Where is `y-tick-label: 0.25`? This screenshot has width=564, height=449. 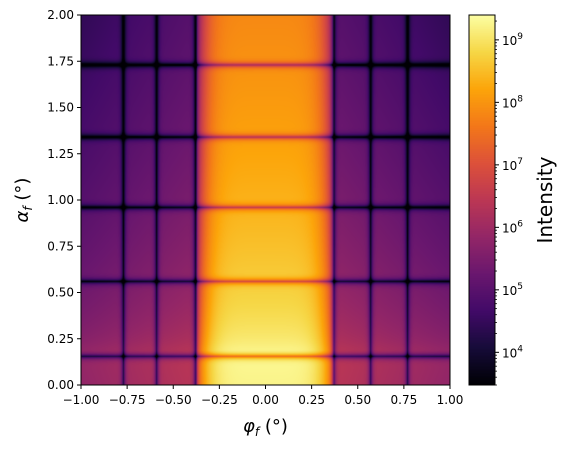 y-tick-label: 0.25 is located at coordinates (60, 339).